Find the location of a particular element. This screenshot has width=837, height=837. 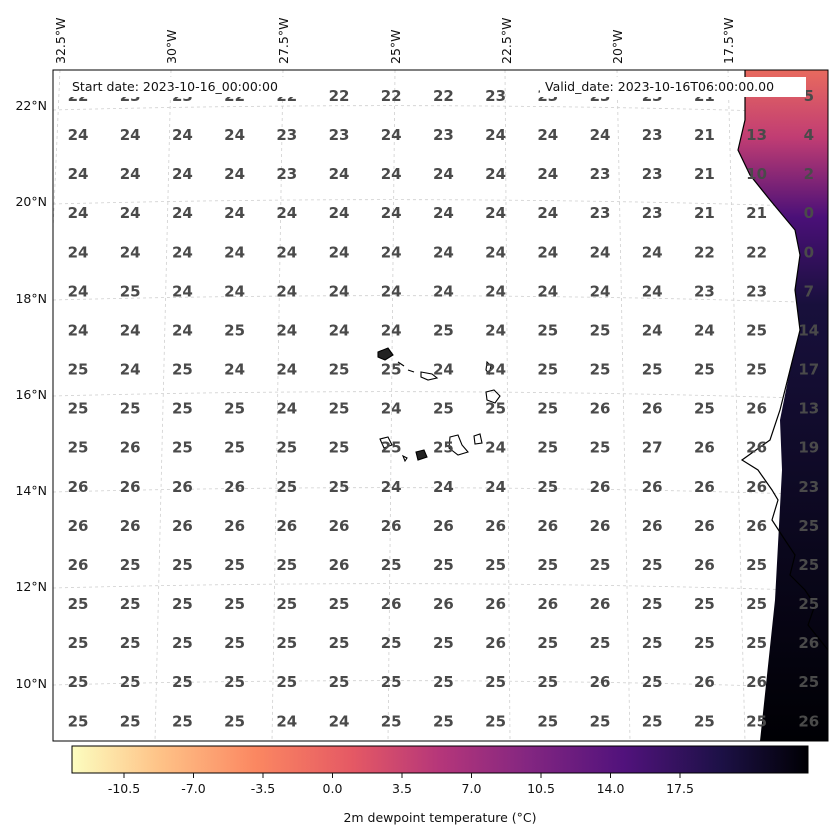

cape-verde-islands is located at coordinates (439, 405).